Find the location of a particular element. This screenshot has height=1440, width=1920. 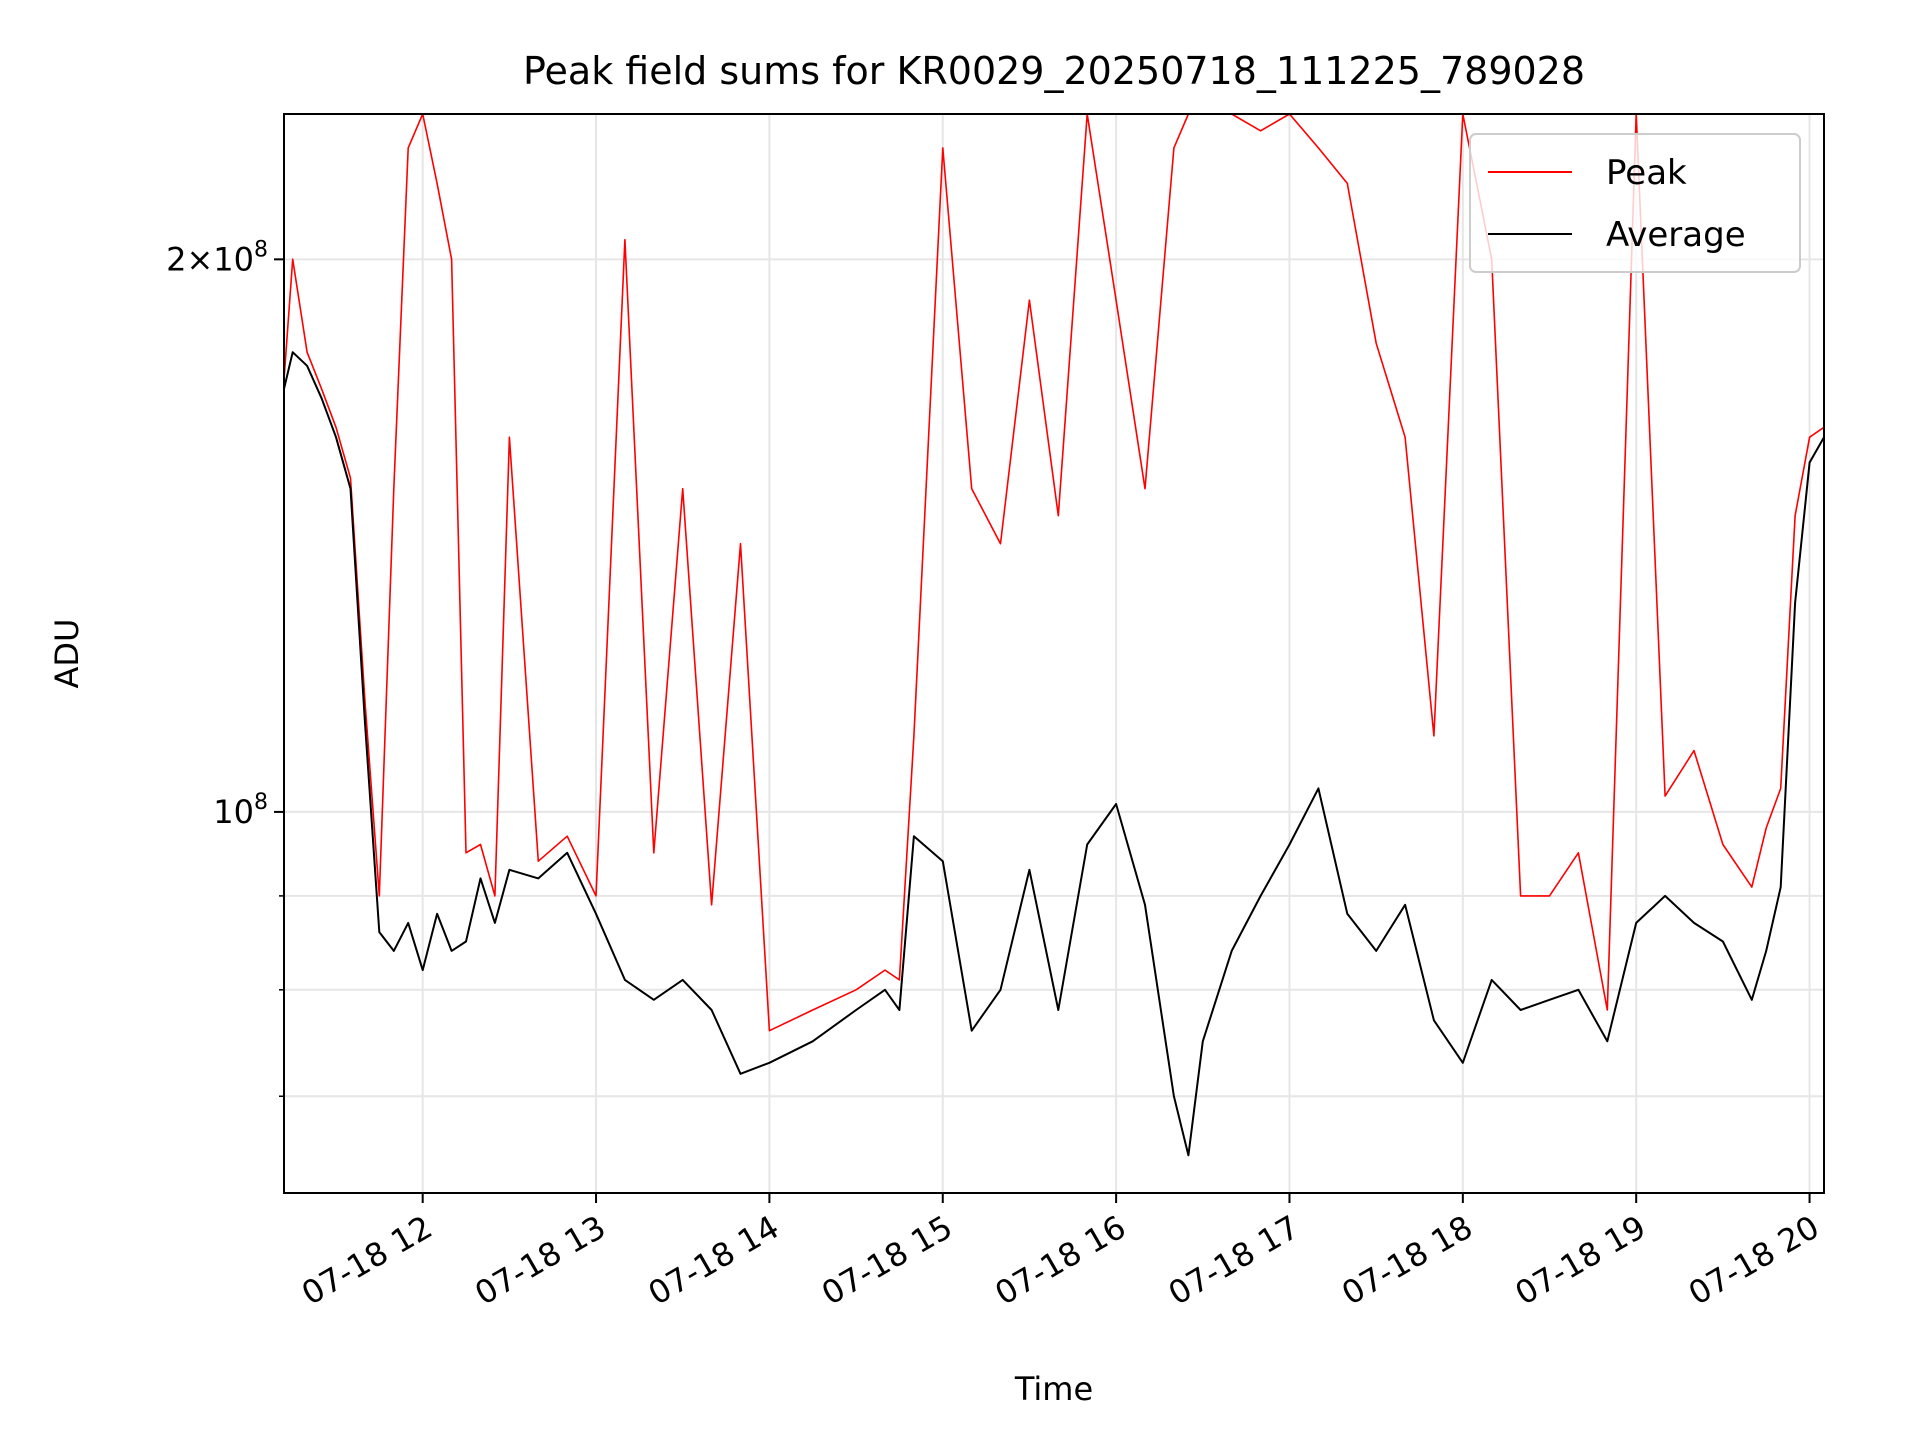

x-tick-label: 07-18 14 is located at coordinates (714, 1260).